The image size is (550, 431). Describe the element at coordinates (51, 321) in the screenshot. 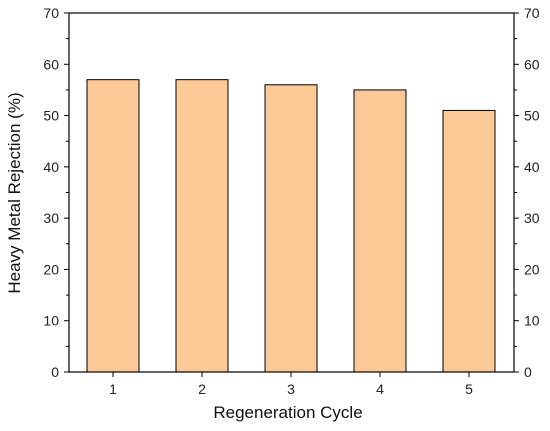

I see `y-tick-label-left: 10` at that location.